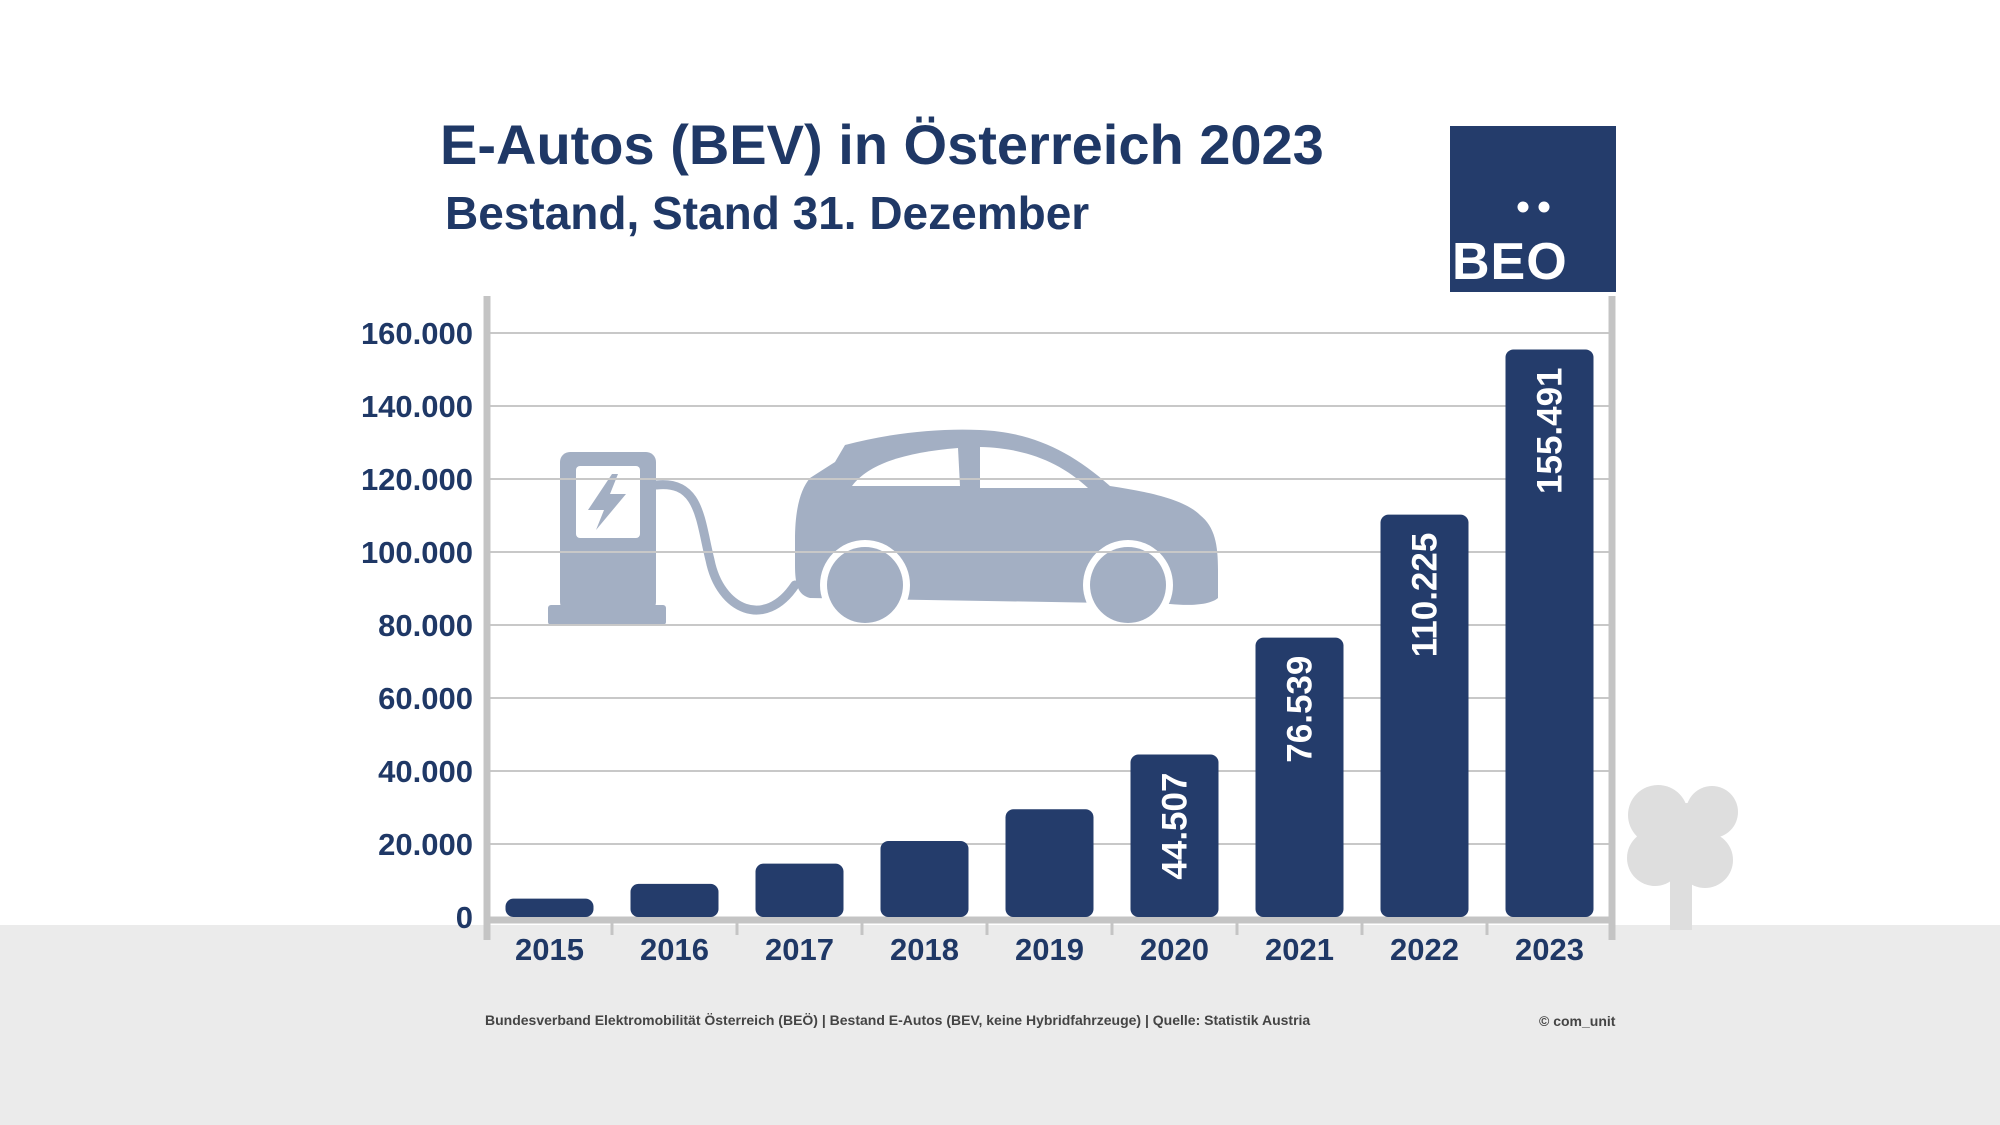 The image size is (2000, 1125). Describe the element at coordinates (924, 949) in the screenshot. I see `x-tick-label: 2018` at that location.